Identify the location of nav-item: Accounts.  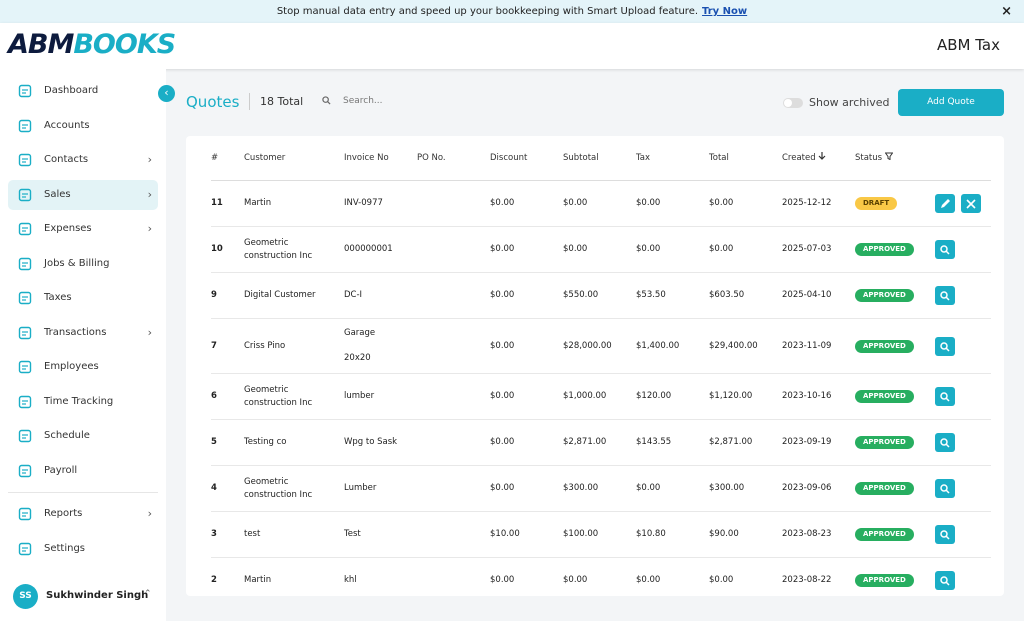
(83, 126).